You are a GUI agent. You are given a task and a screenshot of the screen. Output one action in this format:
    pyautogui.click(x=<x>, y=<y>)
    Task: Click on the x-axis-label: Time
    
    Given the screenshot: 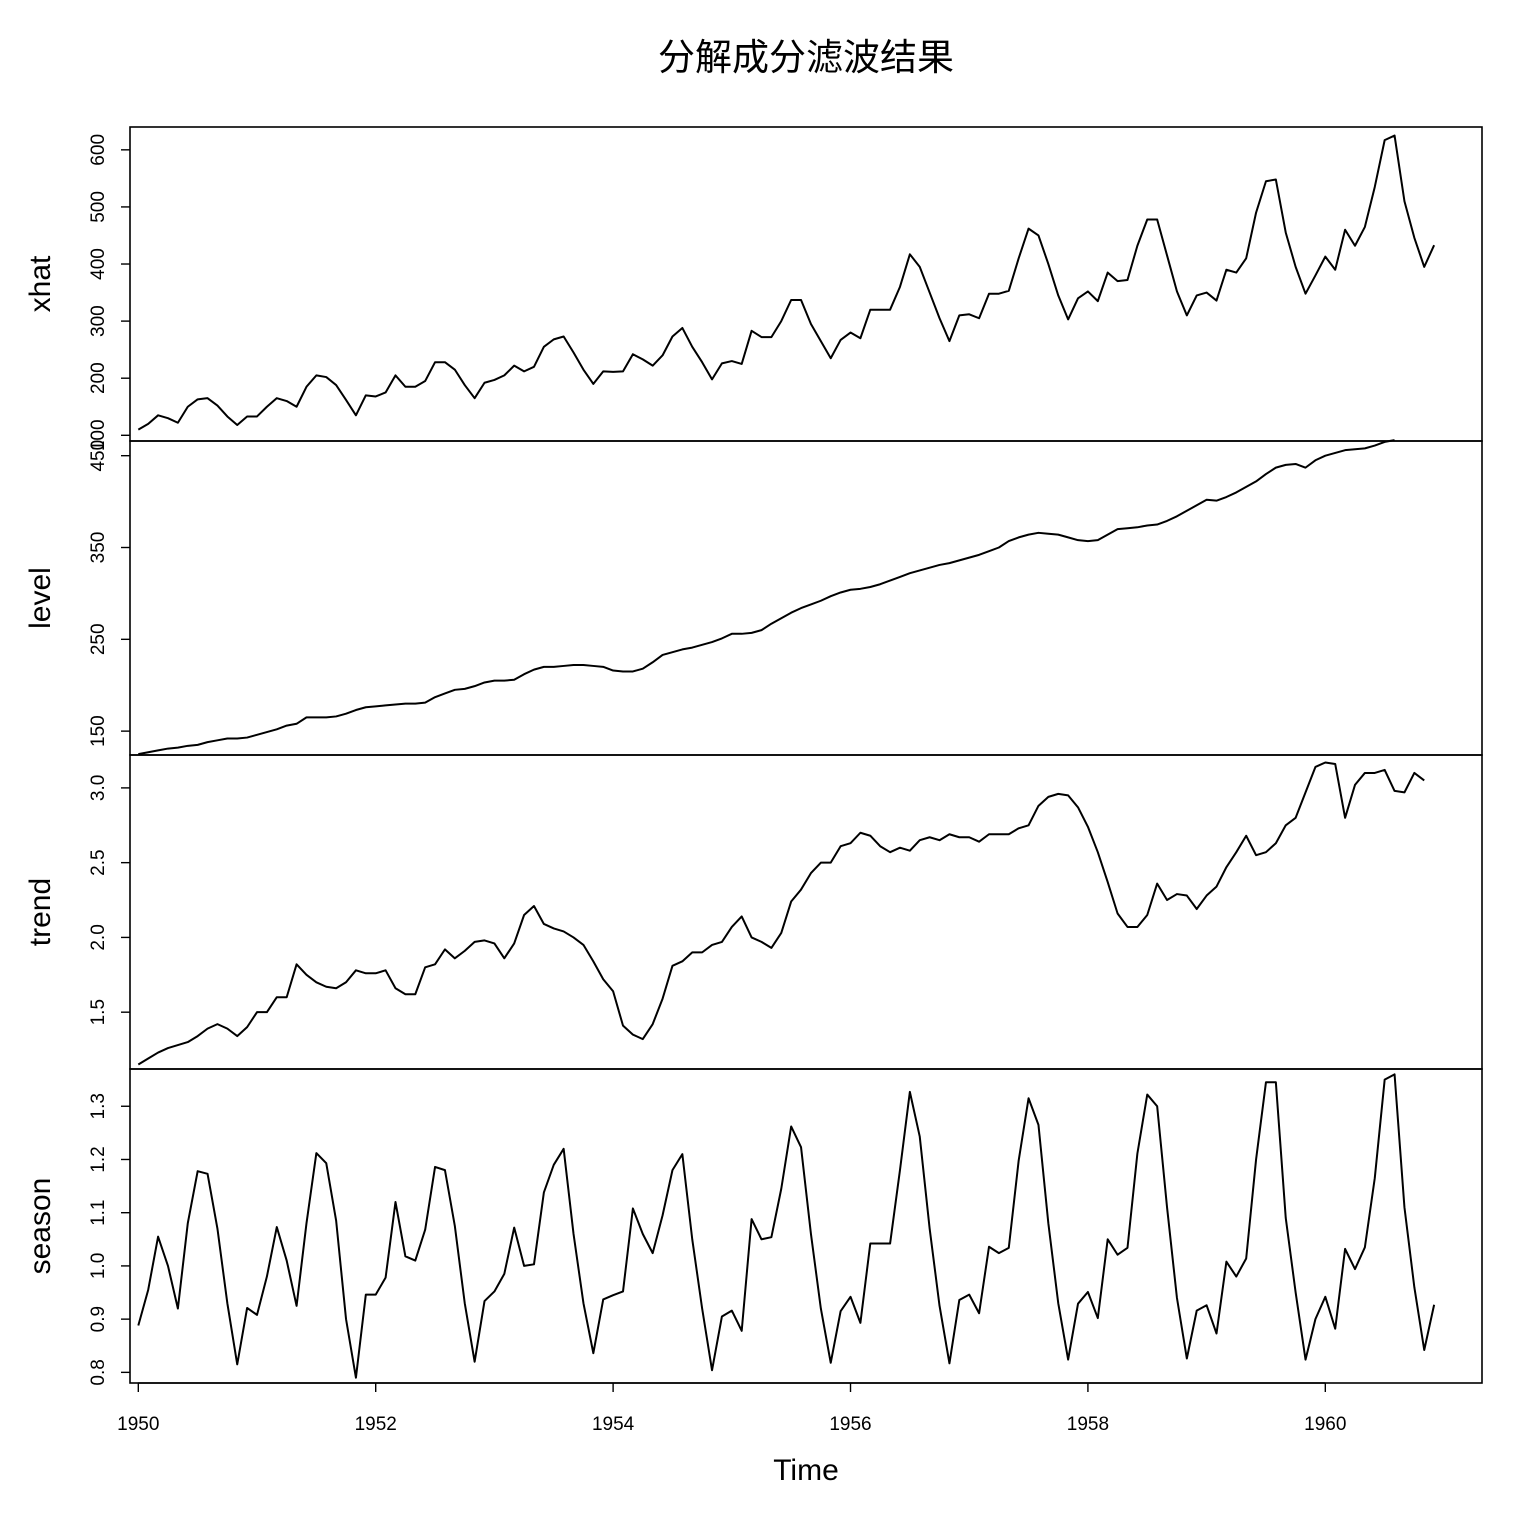 What is the action you would take?
    pyautogui.click(x=806, y=1470)
    